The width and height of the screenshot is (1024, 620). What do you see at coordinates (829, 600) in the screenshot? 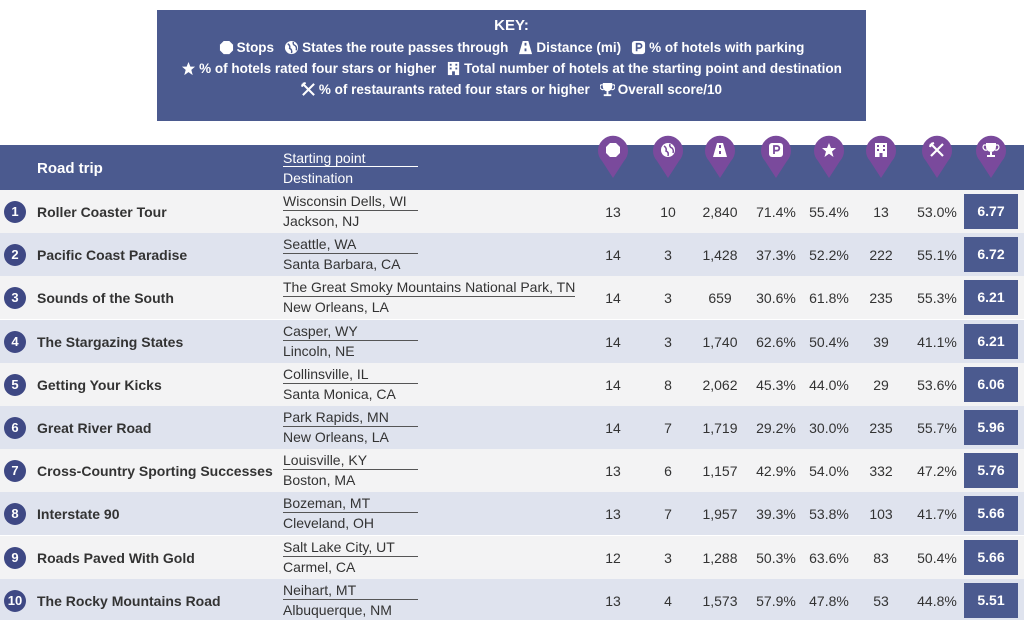
I see `table-cell: 47.8%` at bounding box center [829, 600].